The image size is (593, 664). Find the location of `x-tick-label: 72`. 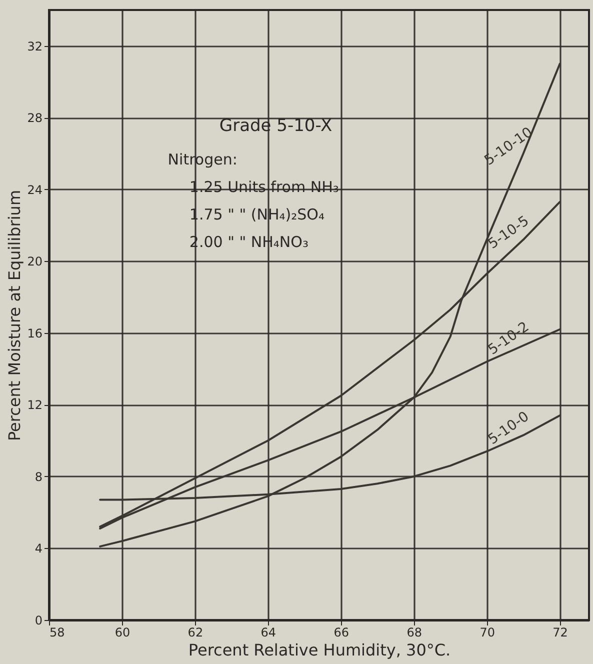

x-tick-label: 72 is located at coordinates (560, 633).